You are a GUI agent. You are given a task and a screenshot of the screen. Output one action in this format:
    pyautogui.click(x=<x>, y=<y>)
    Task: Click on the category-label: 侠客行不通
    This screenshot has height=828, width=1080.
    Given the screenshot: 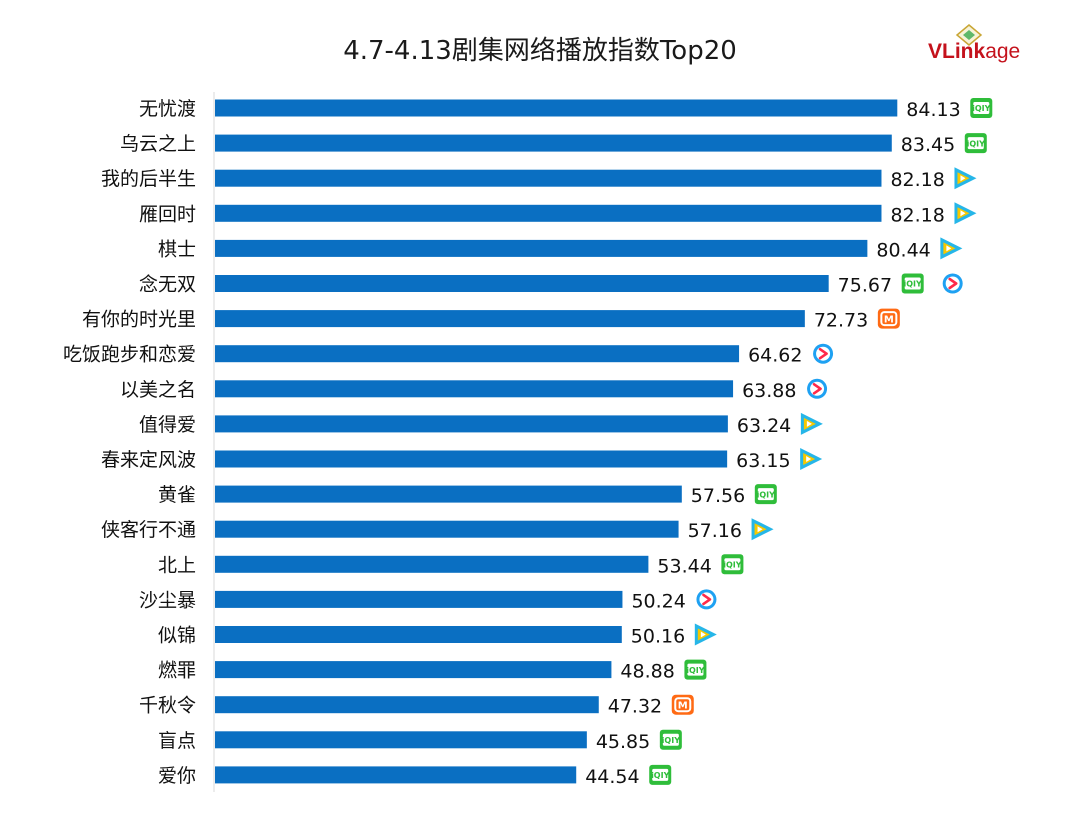 What is the action you would take?
    pyautogui.click(x=148, y=530)
    